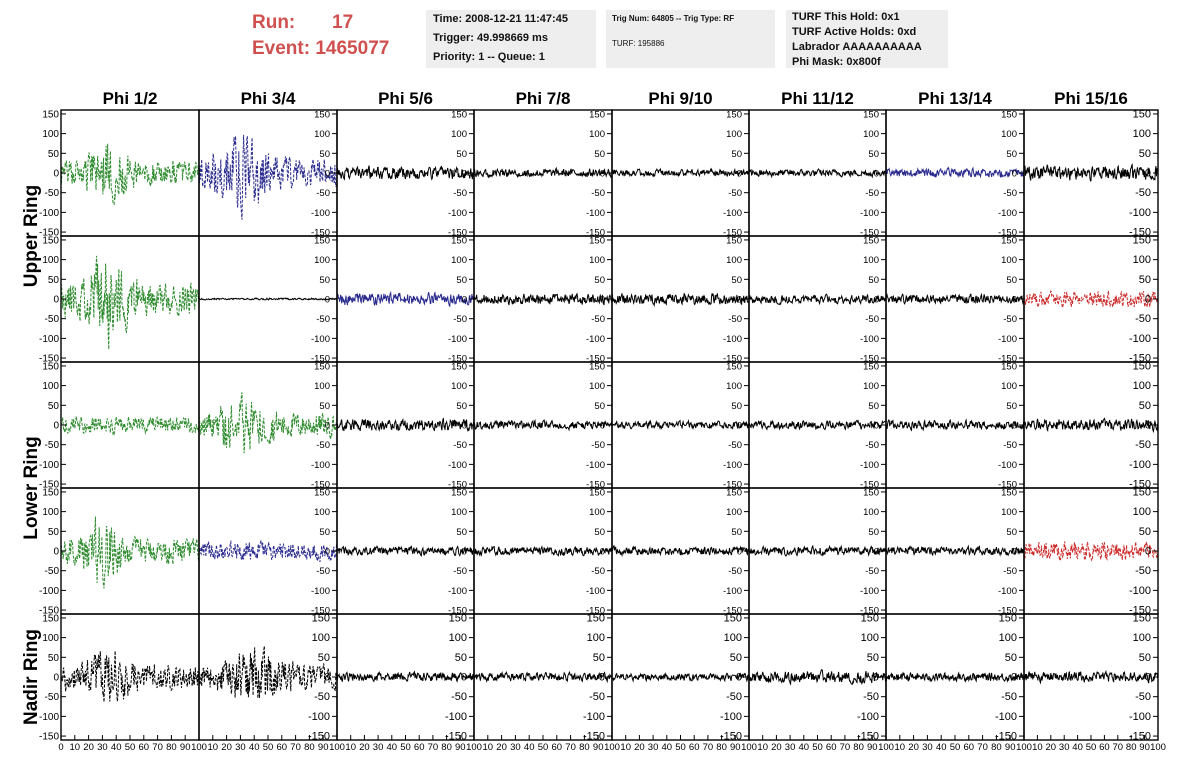  What do you see at coordinates (731, 717) in the screenshot?
I see `ytick-label-r5-c5-5: -100` at bounding box center [731, 717].